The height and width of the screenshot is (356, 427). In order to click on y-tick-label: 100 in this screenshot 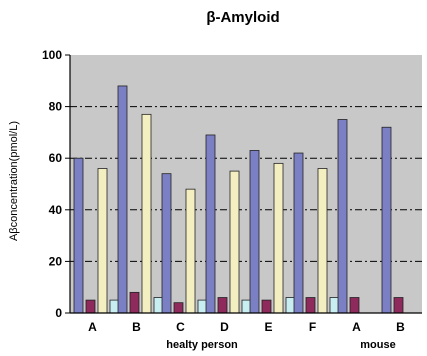, I will do `click(52, 55)`.